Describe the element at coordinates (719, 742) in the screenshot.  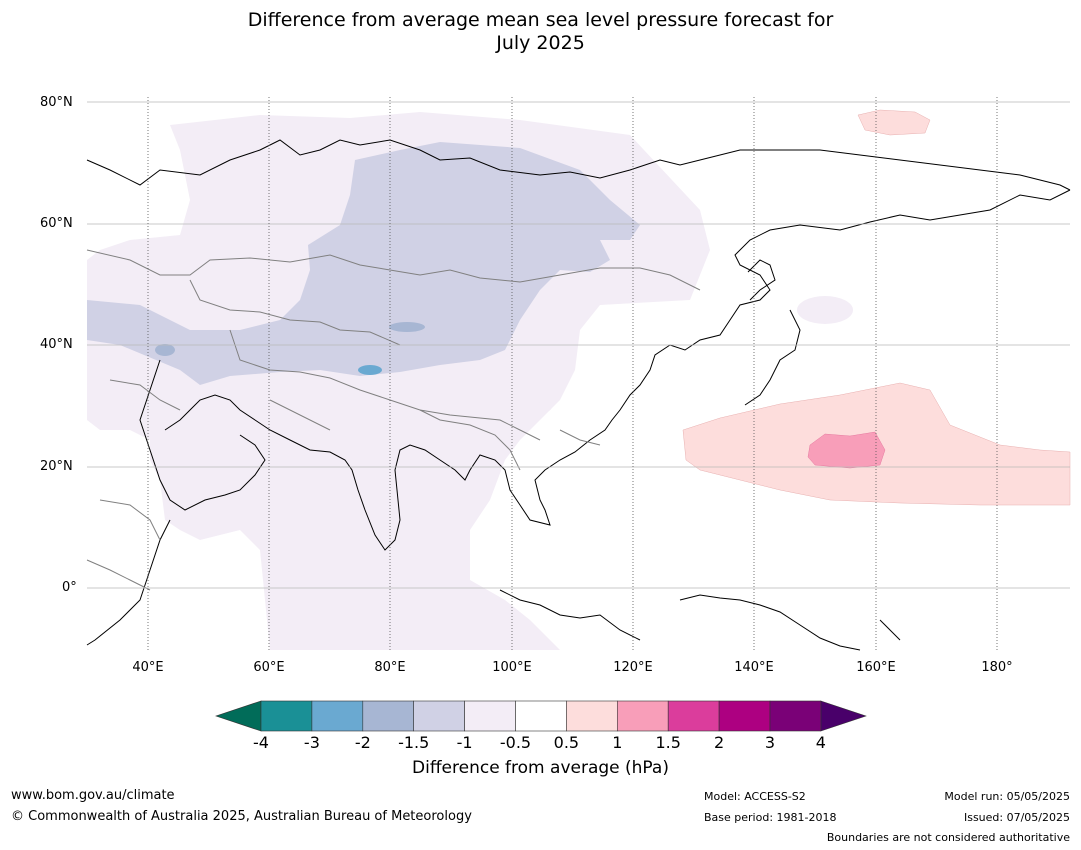
I see `colorbar-tick-label: 2` at that location.